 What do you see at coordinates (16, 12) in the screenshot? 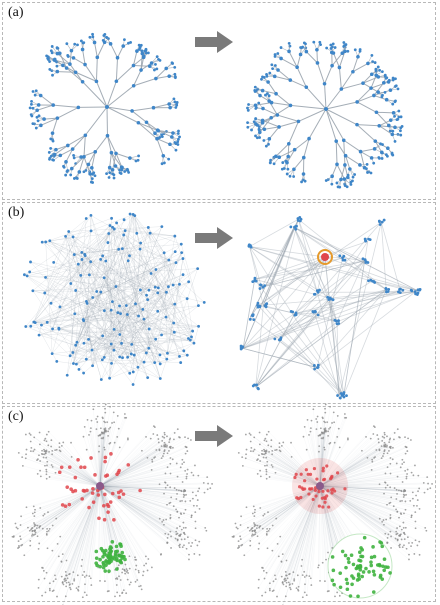
I see `panel-label-a: (a)` at bounding box center [16, 12].